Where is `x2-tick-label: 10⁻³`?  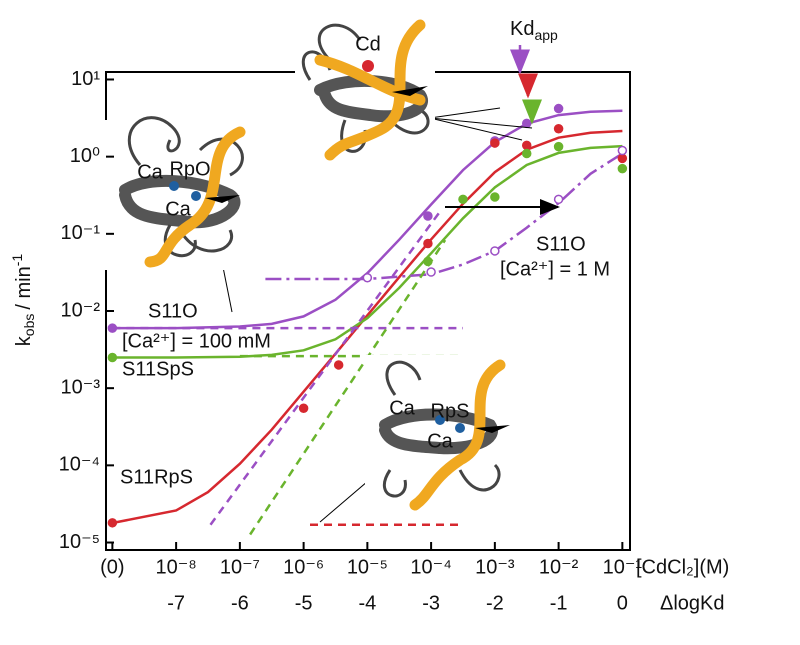 x2-tick-label: 10⁻³ is located at coordinates (495, 567).